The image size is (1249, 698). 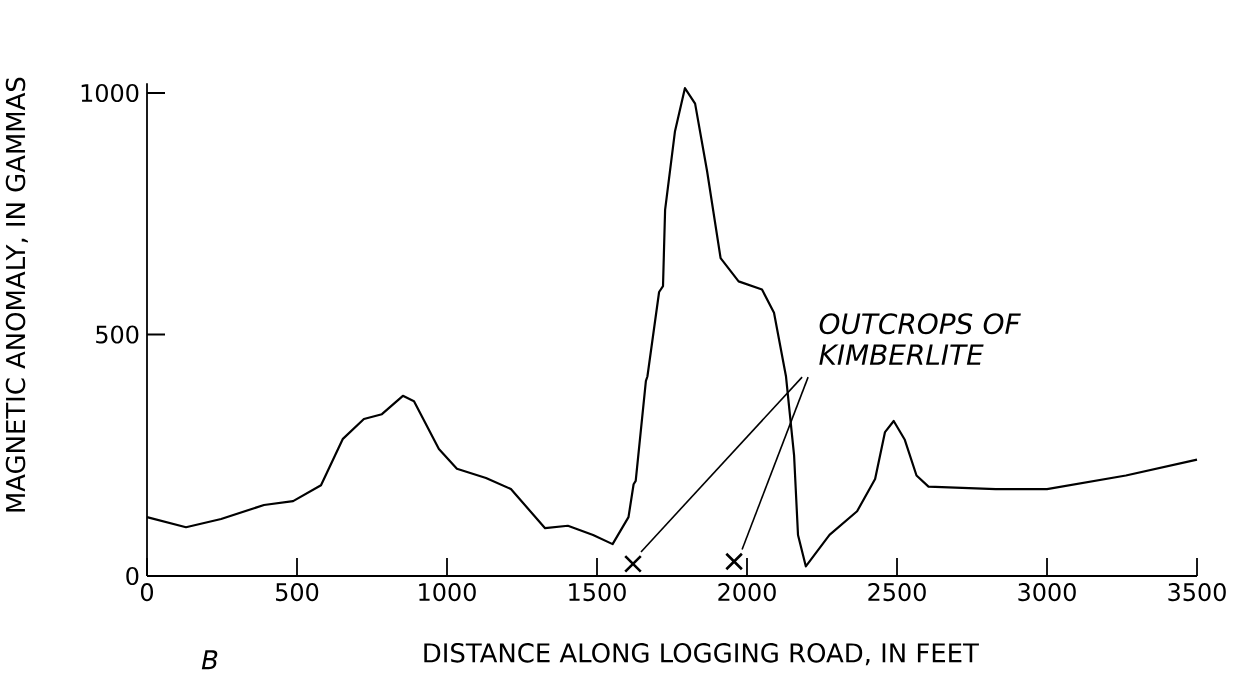 I want to click on x-tick-label: 2000, so click(x=747, y=592).